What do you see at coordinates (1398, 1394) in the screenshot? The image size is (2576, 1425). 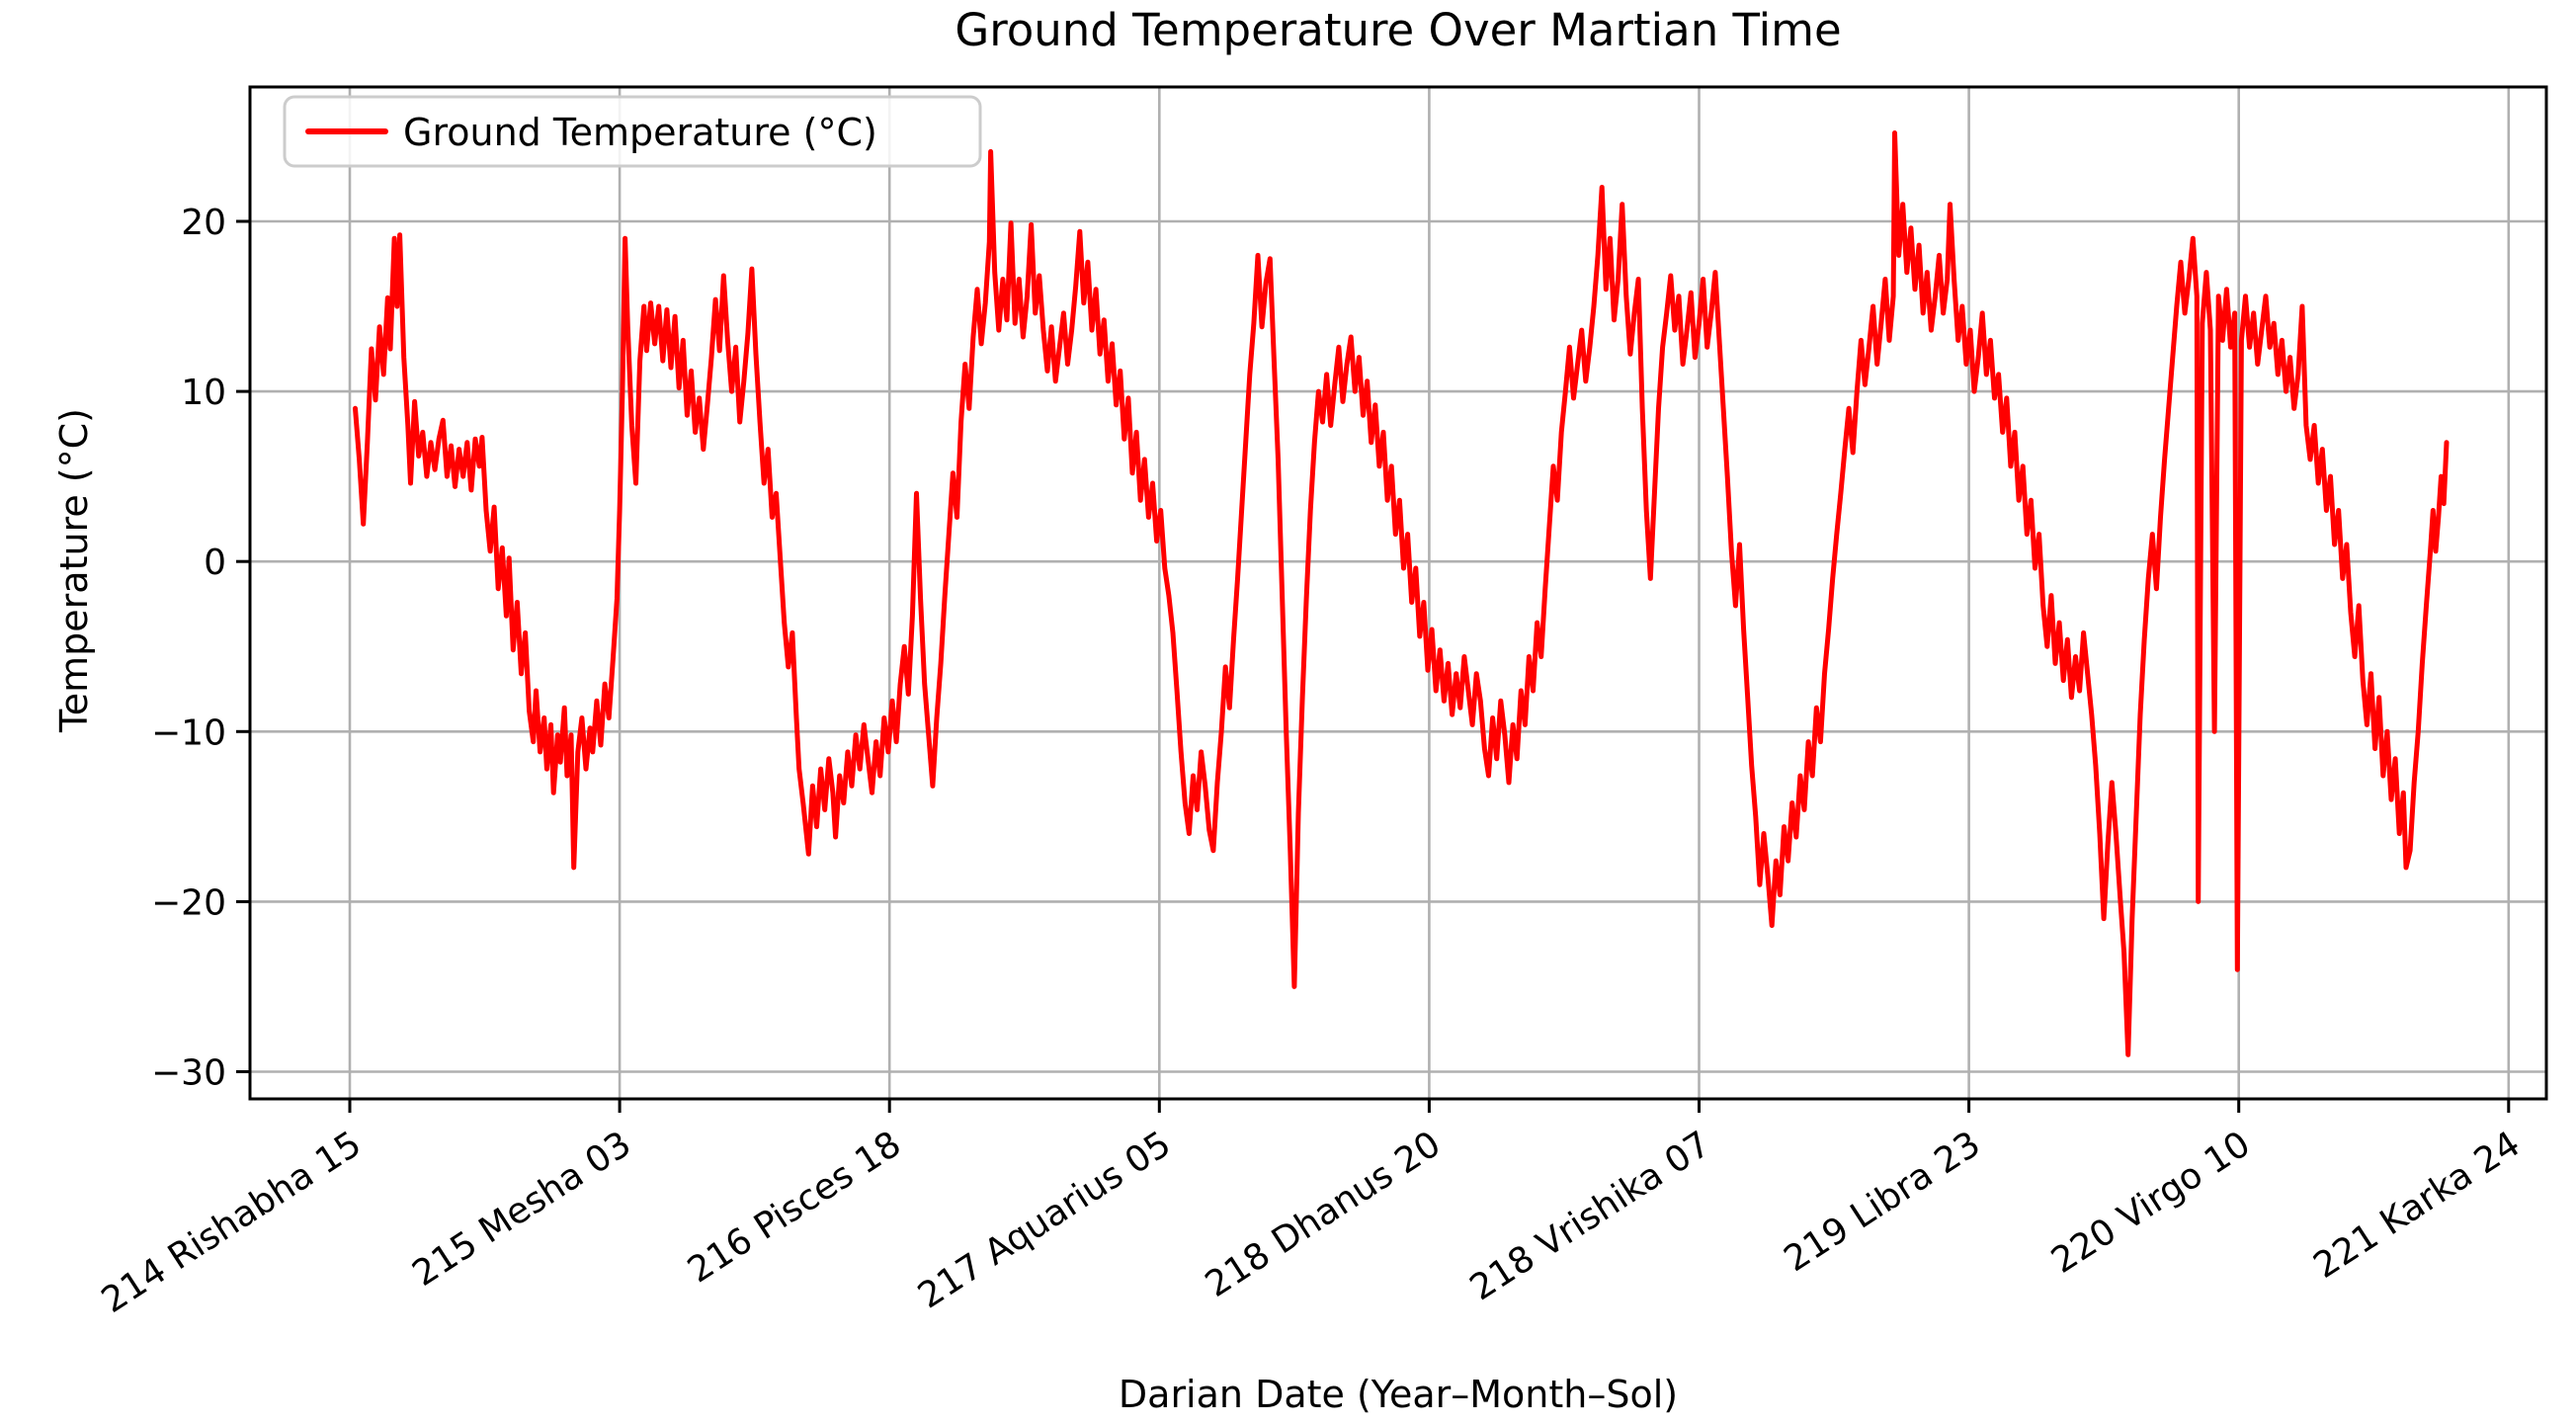 I see `x-axis-label: Darian Date (Year–Month–Sol)` at bounding box center [1398, 1394].